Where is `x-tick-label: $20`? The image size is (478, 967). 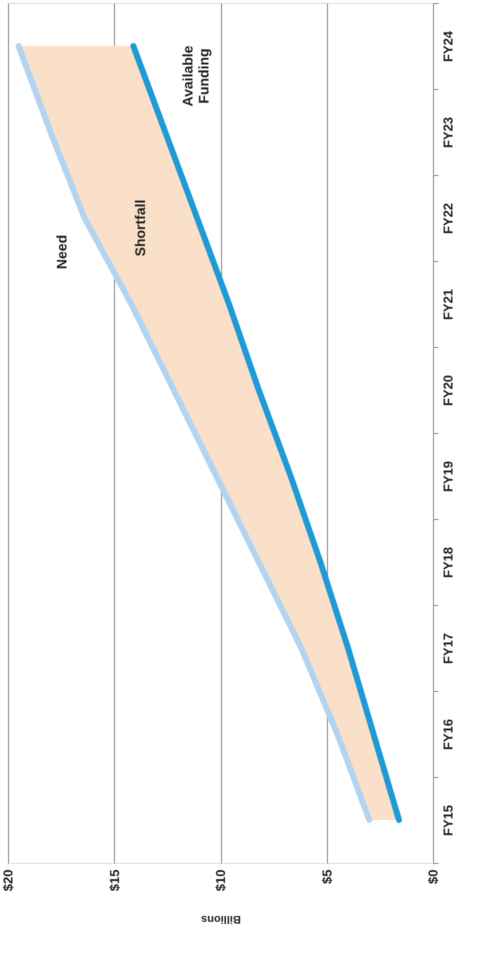
x-tick-label: $20 is located at coordinates (8, 881).